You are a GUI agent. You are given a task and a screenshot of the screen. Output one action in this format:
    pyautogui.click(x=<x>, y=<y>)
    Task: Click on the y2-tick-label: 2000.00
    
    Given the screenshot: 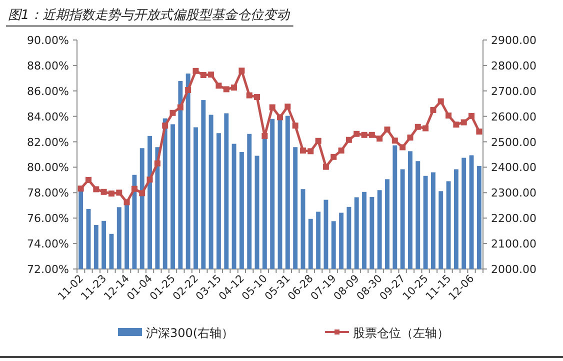 What is the action you would take?
    pyautogui.click(x=513, y=269)
    